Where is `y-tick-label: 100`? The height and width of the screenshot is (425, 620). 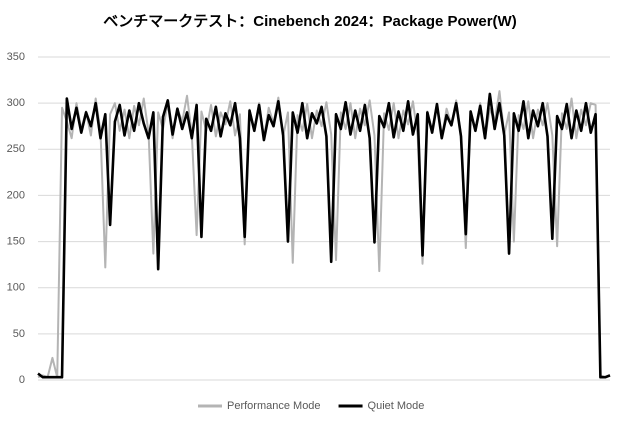 y-tick-label: 100 is located at coordinates (16, 288).